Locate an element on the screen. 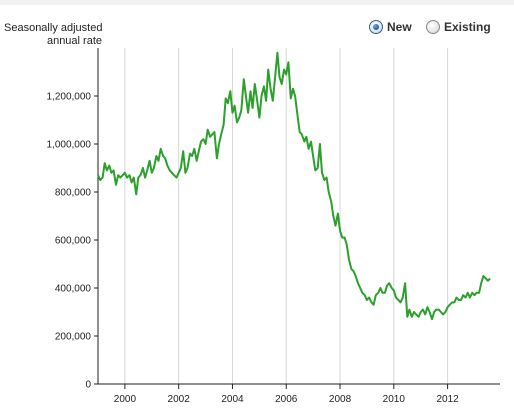 This screenshot has width=514, height=413. y-tick-label: 200,000 is located at coordinates (73, 337).